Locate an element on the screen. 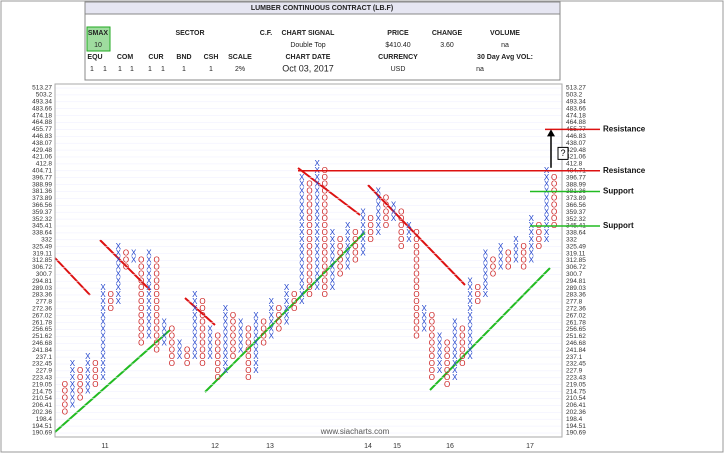 The height and width of the screenshot is (462, 728). y-tick-label: 446.83 is located at coordinates (576, 136).